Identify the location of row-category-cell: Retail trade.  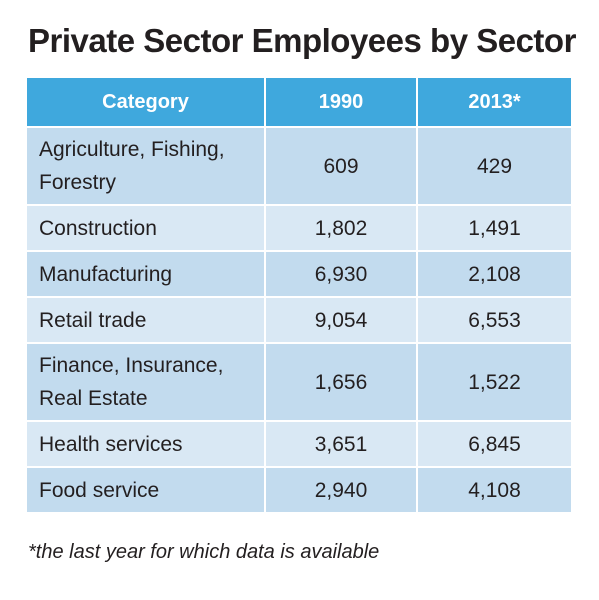
(146, 319).